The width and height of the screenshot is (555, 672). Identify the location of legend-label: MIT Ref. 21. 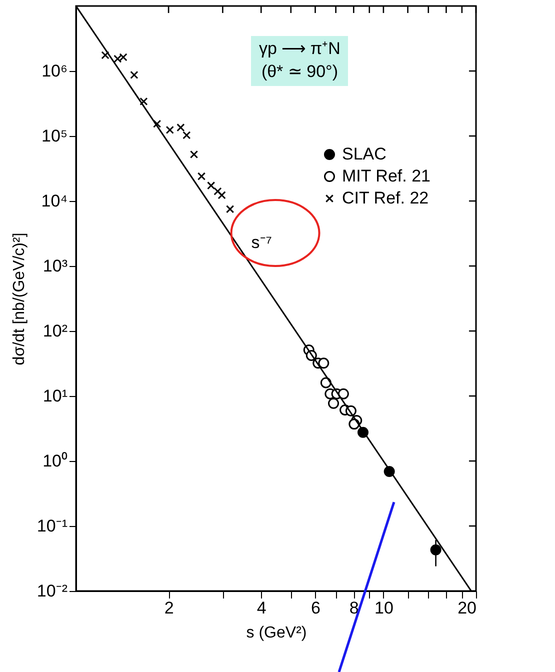
(386, 176).